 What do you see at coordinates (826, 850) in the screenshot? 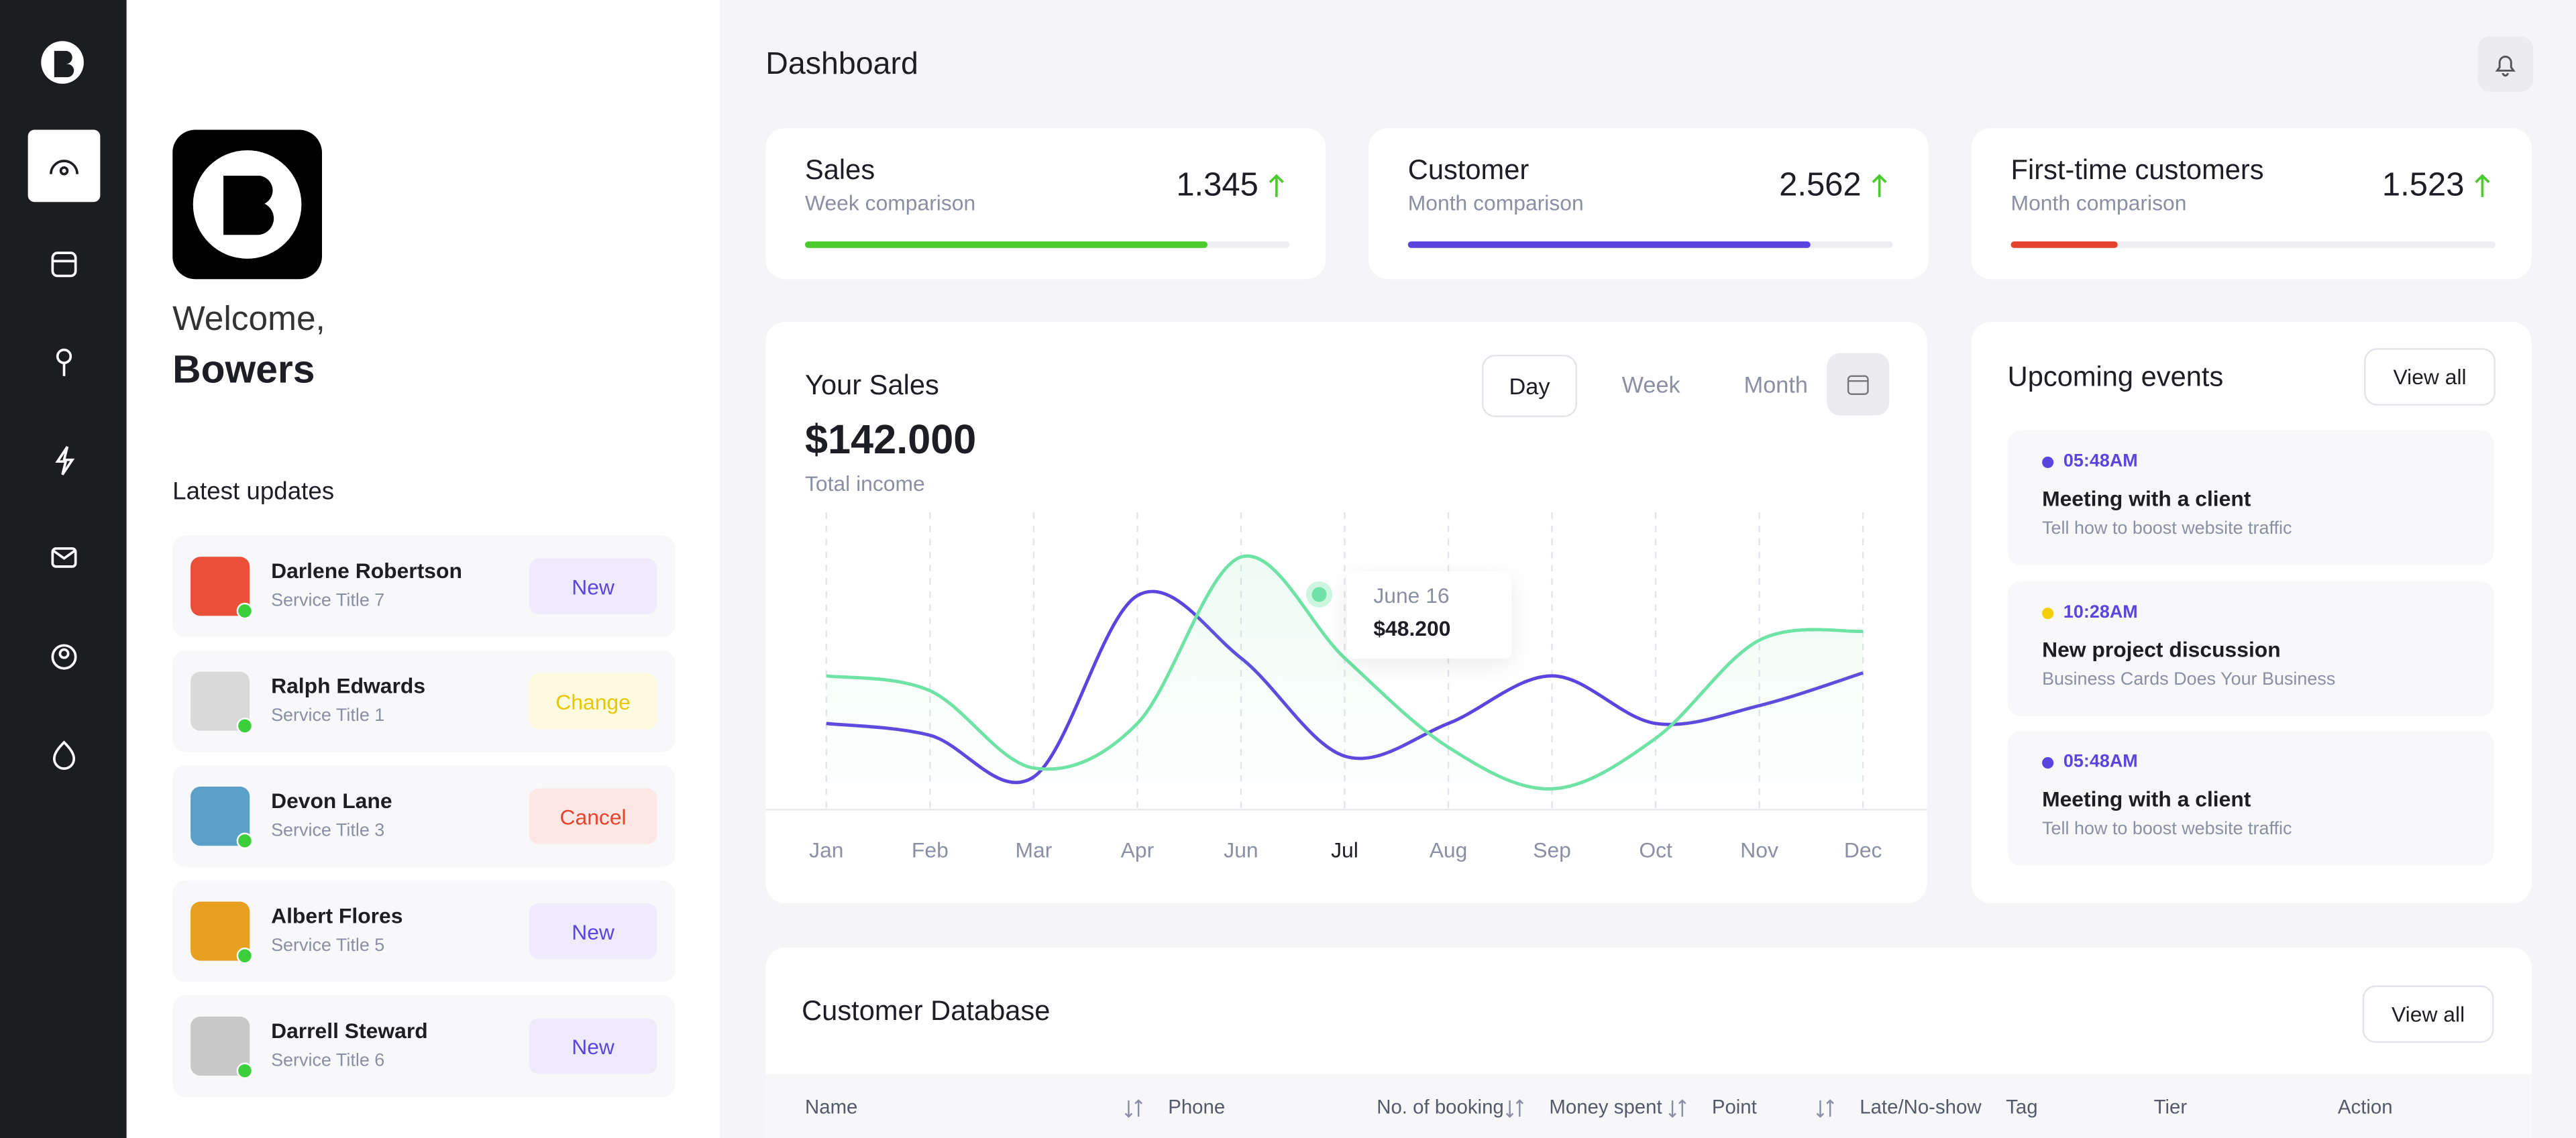
I see `x-tick-label: Jan` at bounding box center [826, 850].